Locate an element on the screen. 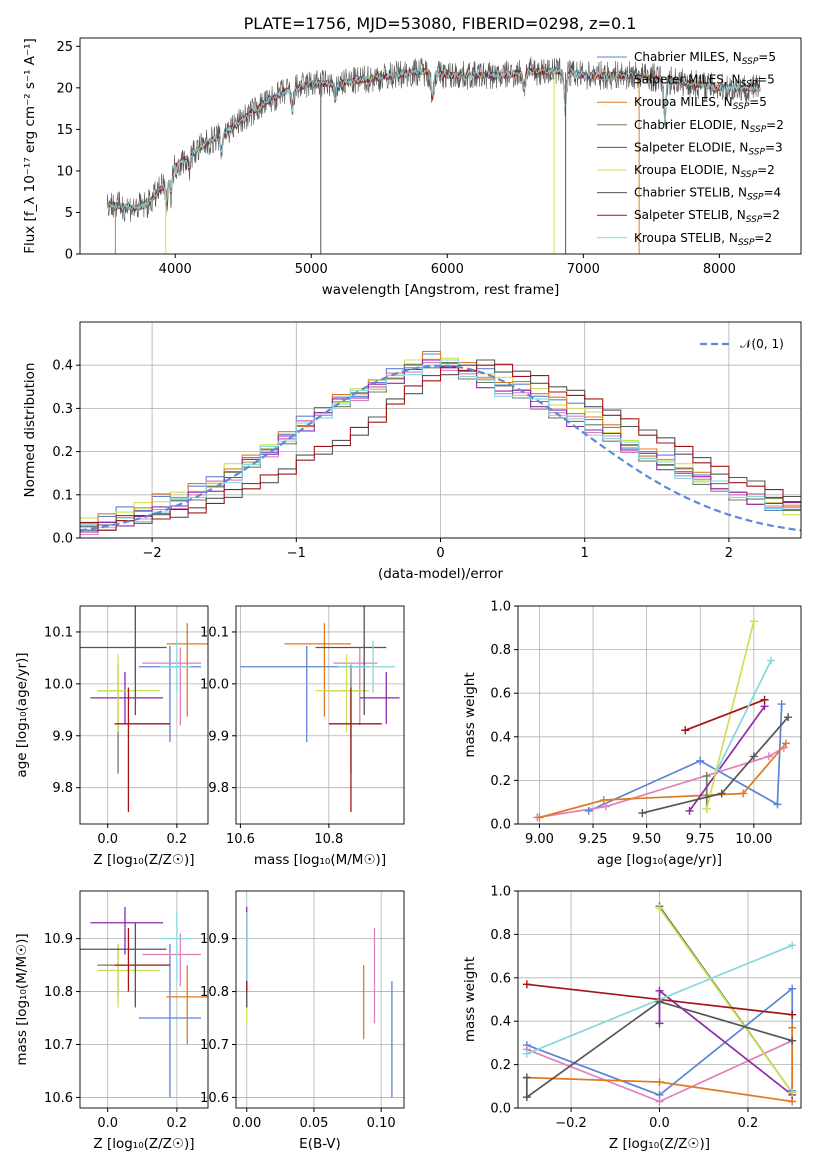 This screenshot has height=1170, width=819. legend-label-chabrier_miles: Chabrier MILES, NSSP=5 is located at coordinates (705, 58).